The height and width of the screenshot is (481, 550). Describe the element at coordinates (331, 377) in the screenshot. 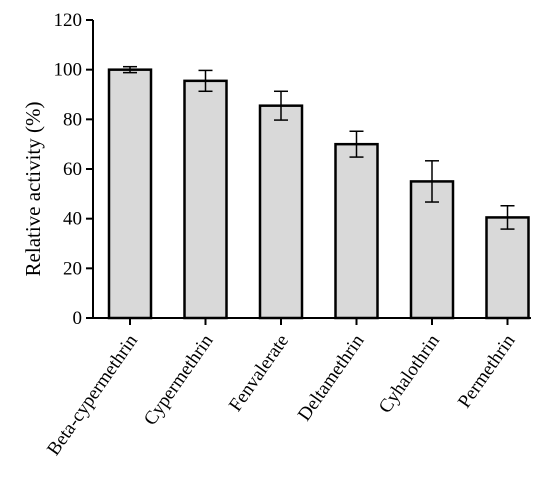

I see `x-tick-label: Deltamethrin` at that location.